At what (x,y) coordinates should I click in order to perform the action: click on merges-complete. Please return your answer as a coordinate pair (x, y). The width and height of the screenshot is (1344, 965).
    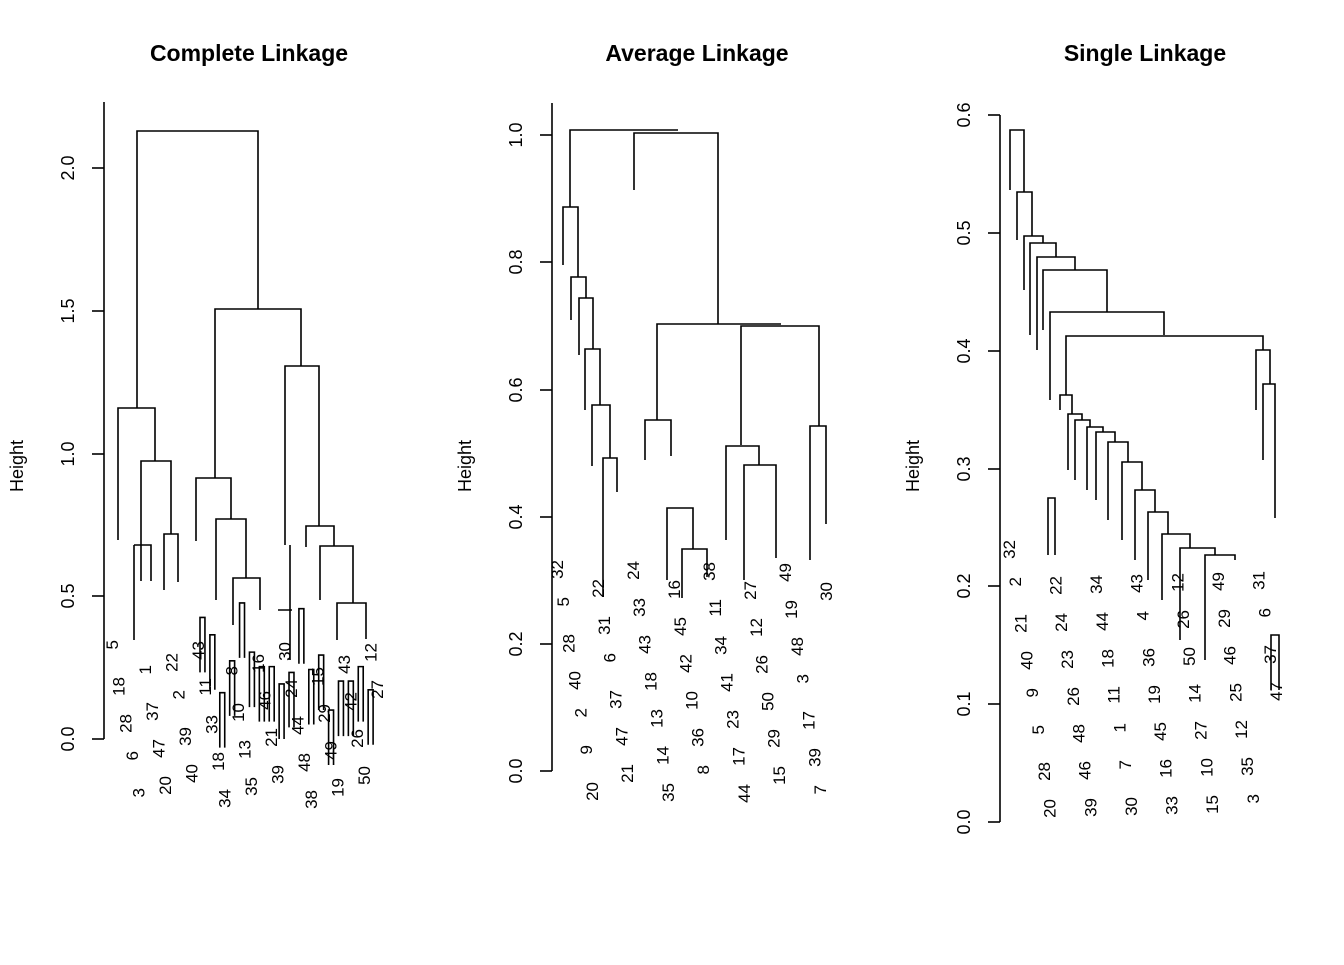
    Looking at the image, I should click on (286, 684).